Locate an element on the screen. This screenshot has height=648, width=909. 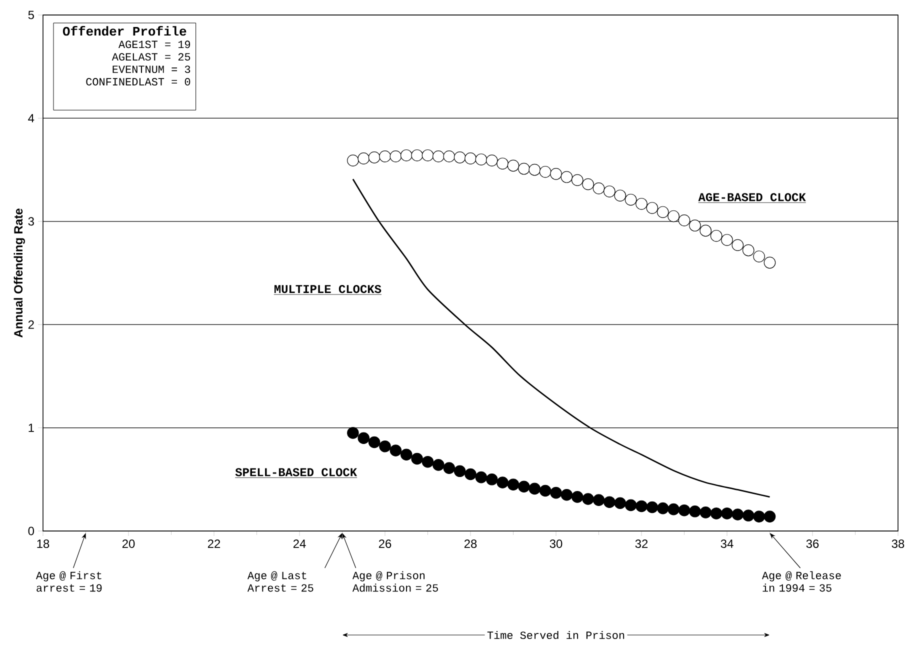
x-tick-label: 34 is located at coordinates (727, 544).